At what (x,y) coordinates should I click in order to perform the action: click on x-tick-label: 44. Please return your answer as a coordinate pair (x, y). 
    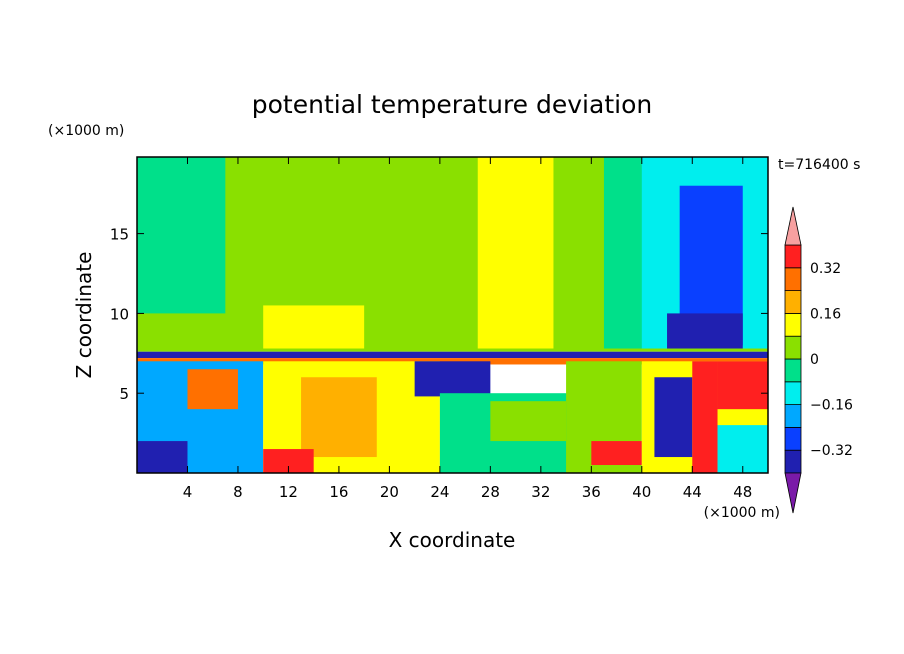
    Looking at the image, I should click on (692, 492).